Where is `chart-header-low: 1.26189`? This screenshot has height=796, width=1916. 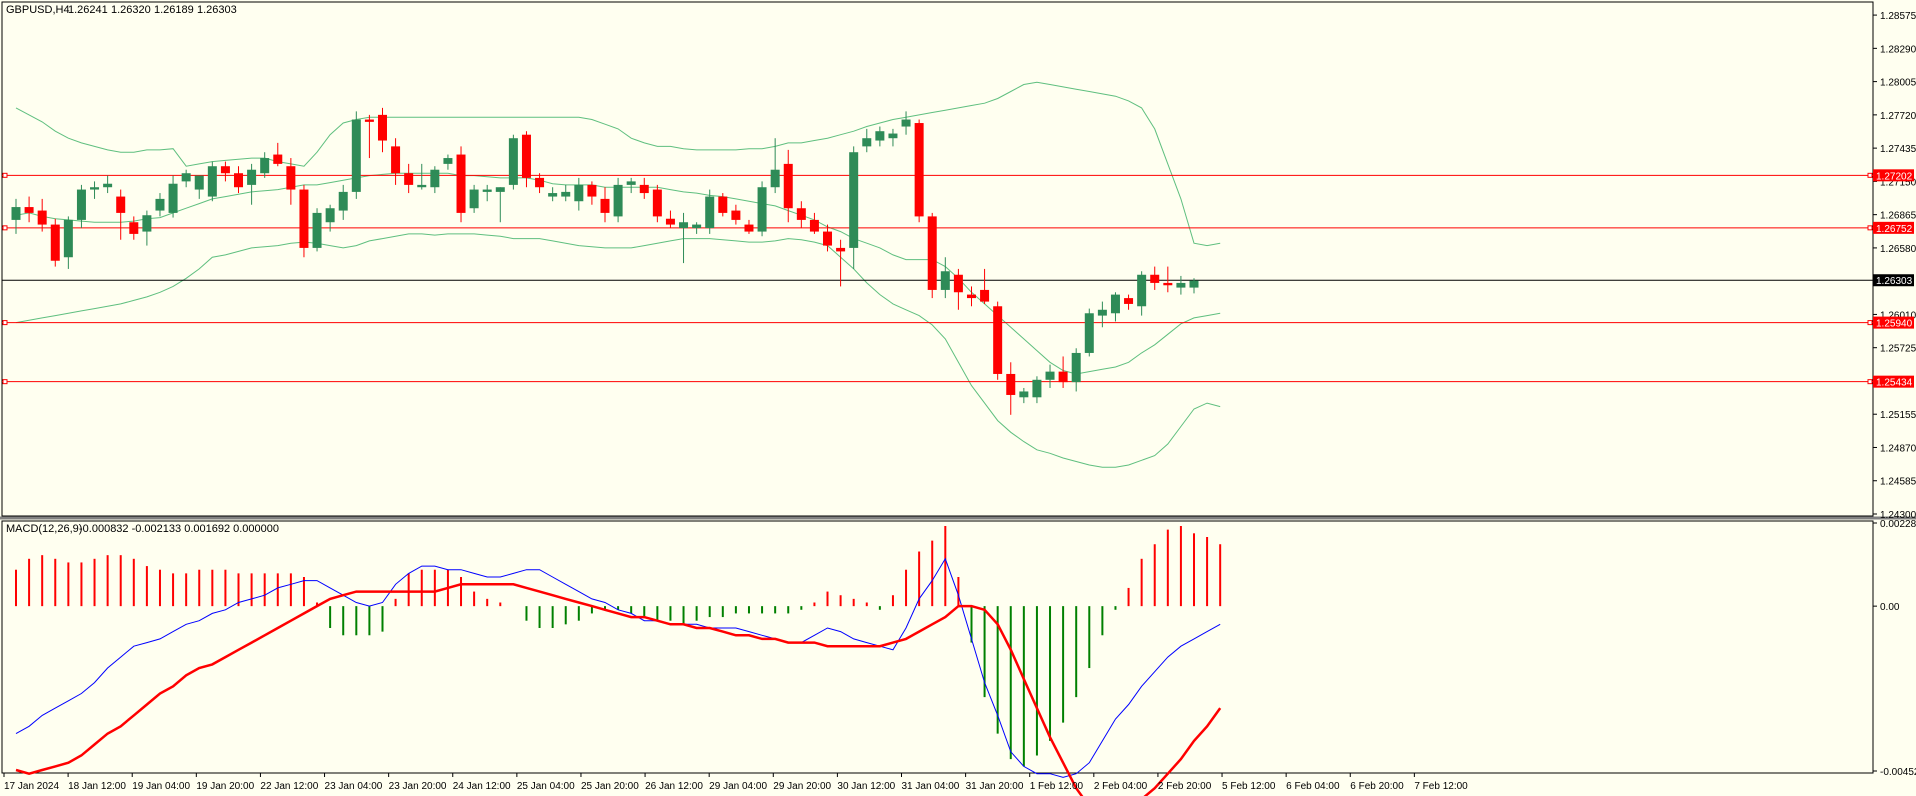 chart-header-low: 1.26189 is located at coordinates (174, 10).